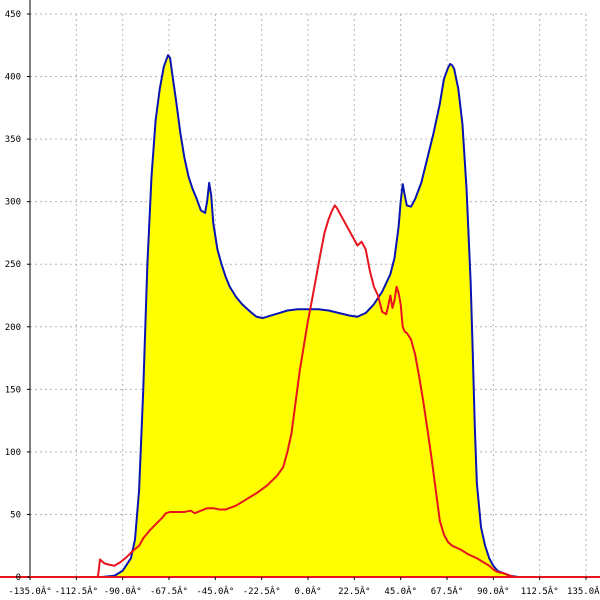 Image resolution: width=600 pixels, height=600 pixels. What do you see at coordinates (15, 515) in the screenshot?
I see `y-tick-label: 50` at bounding box center [15, 515].